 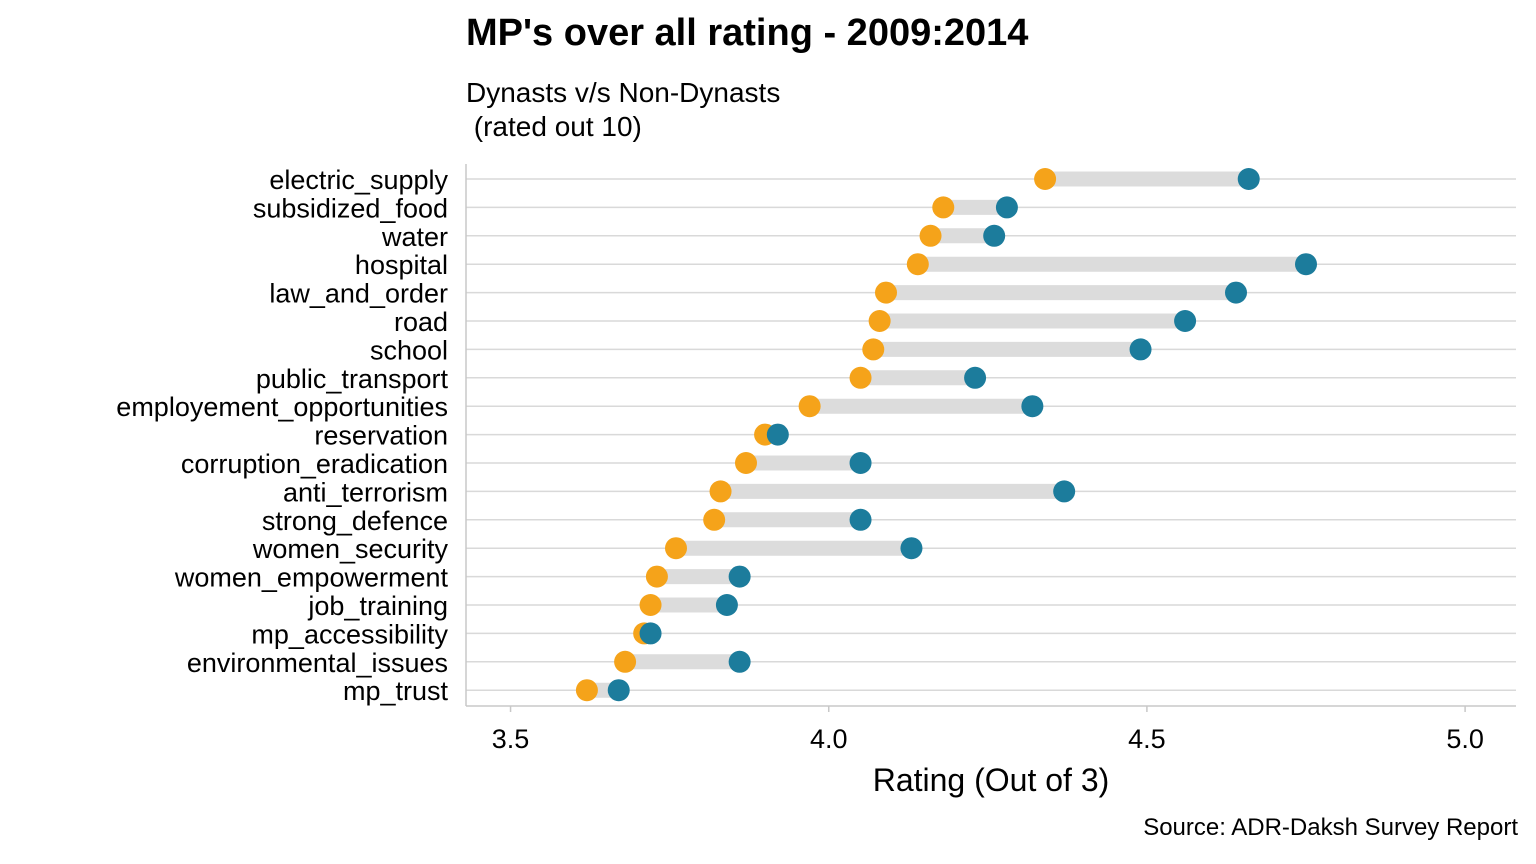 What do you see at coordinates (352, 379) in the screenshot?
I see `category-label: public_transport` at bounding box center [352, 379].